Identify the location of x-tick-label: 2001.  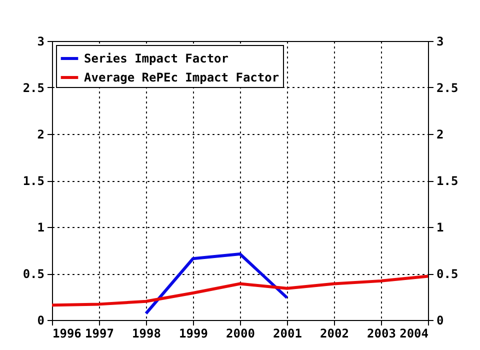
(287, 333).